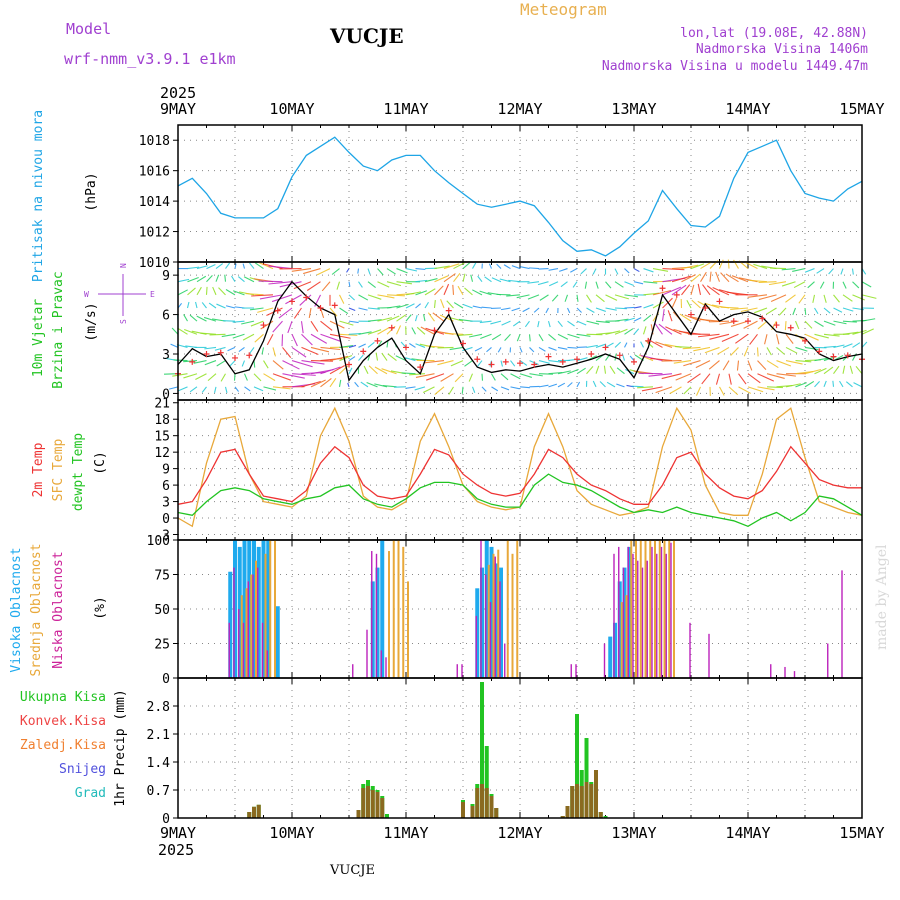 This screenshot has width=900, height=900. What do you see at coordinates (520, 331) in the screenshot?
I see `wind-speed-line` at bounding box center [520, 331].